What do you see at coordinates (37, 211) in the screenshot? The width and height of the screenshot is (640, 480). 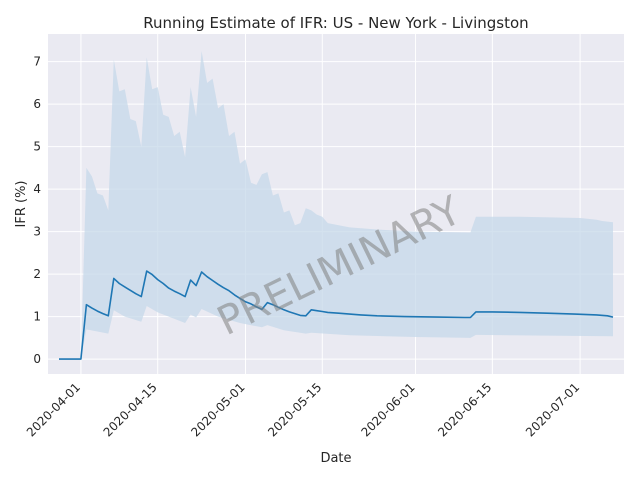 I see `y-tick-labels: 0 1 2 3 4 5 6 7` at bounding box center [37, 211].